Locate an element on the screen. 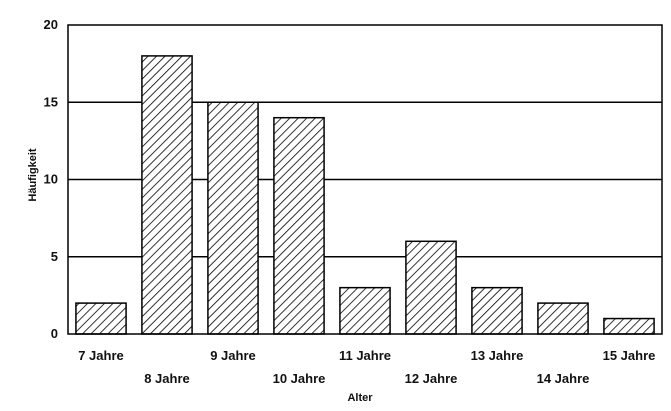  x-tick-label: 12 Jahre is located at coordinates (431, 378).